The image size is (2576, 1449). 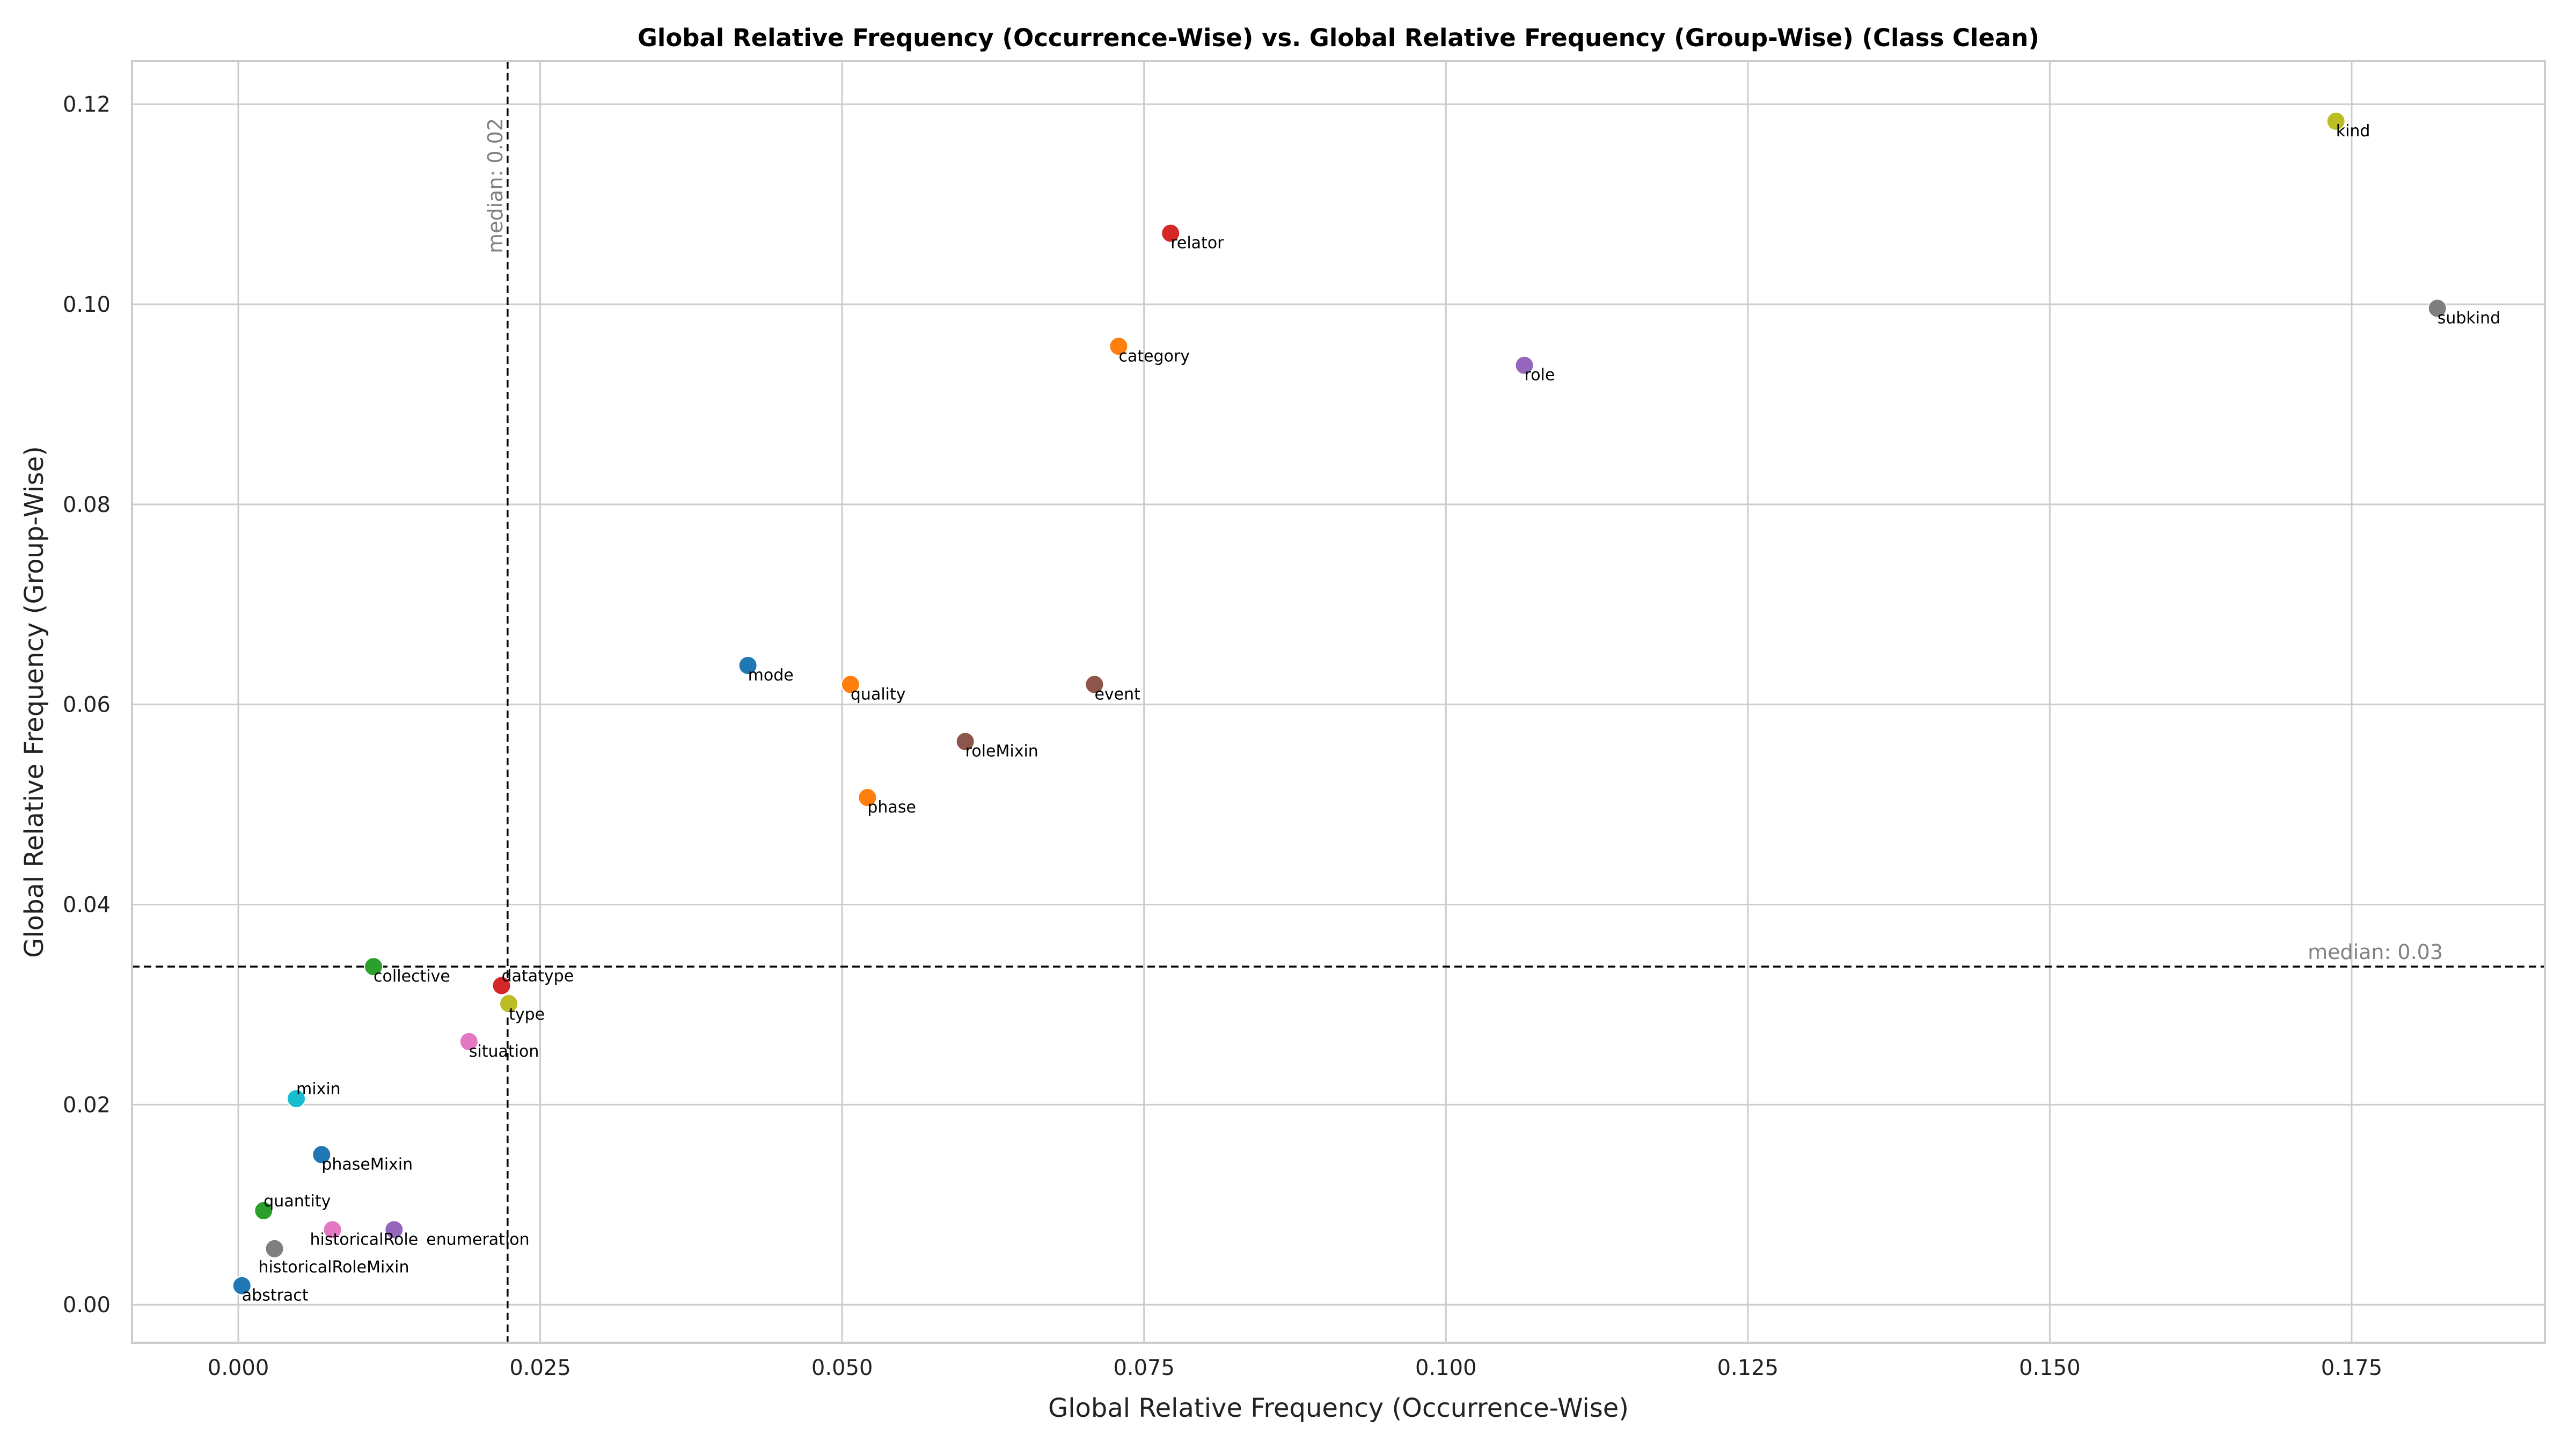 What do you see at coordinates (87, 904) in the screenshot?
I see `y-tick-label: 0.04` at bounding box center [87, 904].